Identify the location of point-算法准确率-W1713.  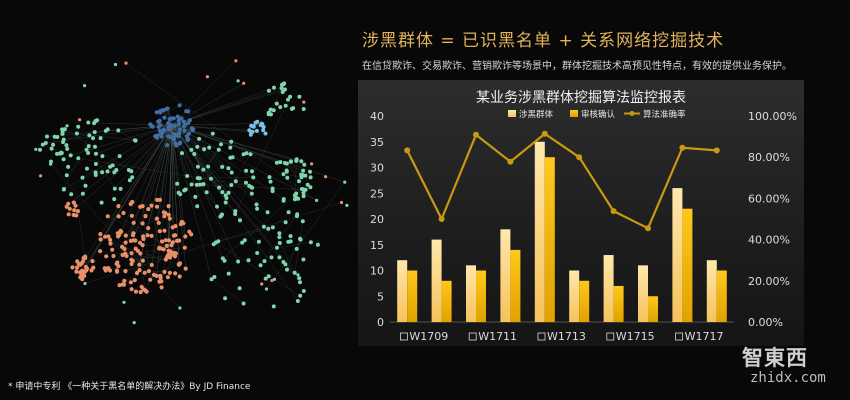
(544, 133).